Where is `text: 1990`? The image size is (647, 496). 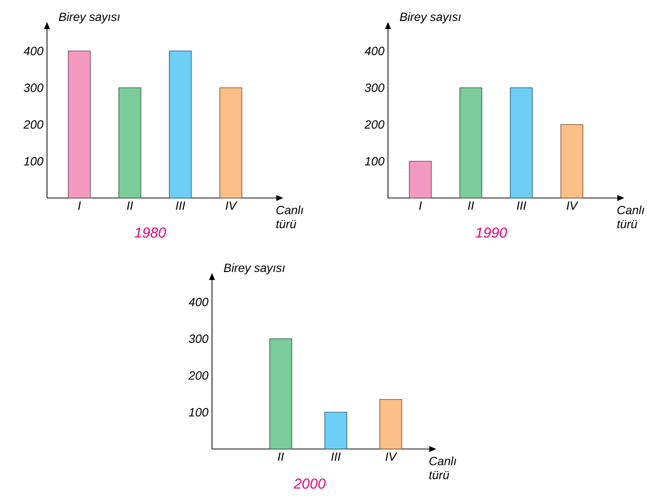 text: 1990 is located at coordinates (492, 233).